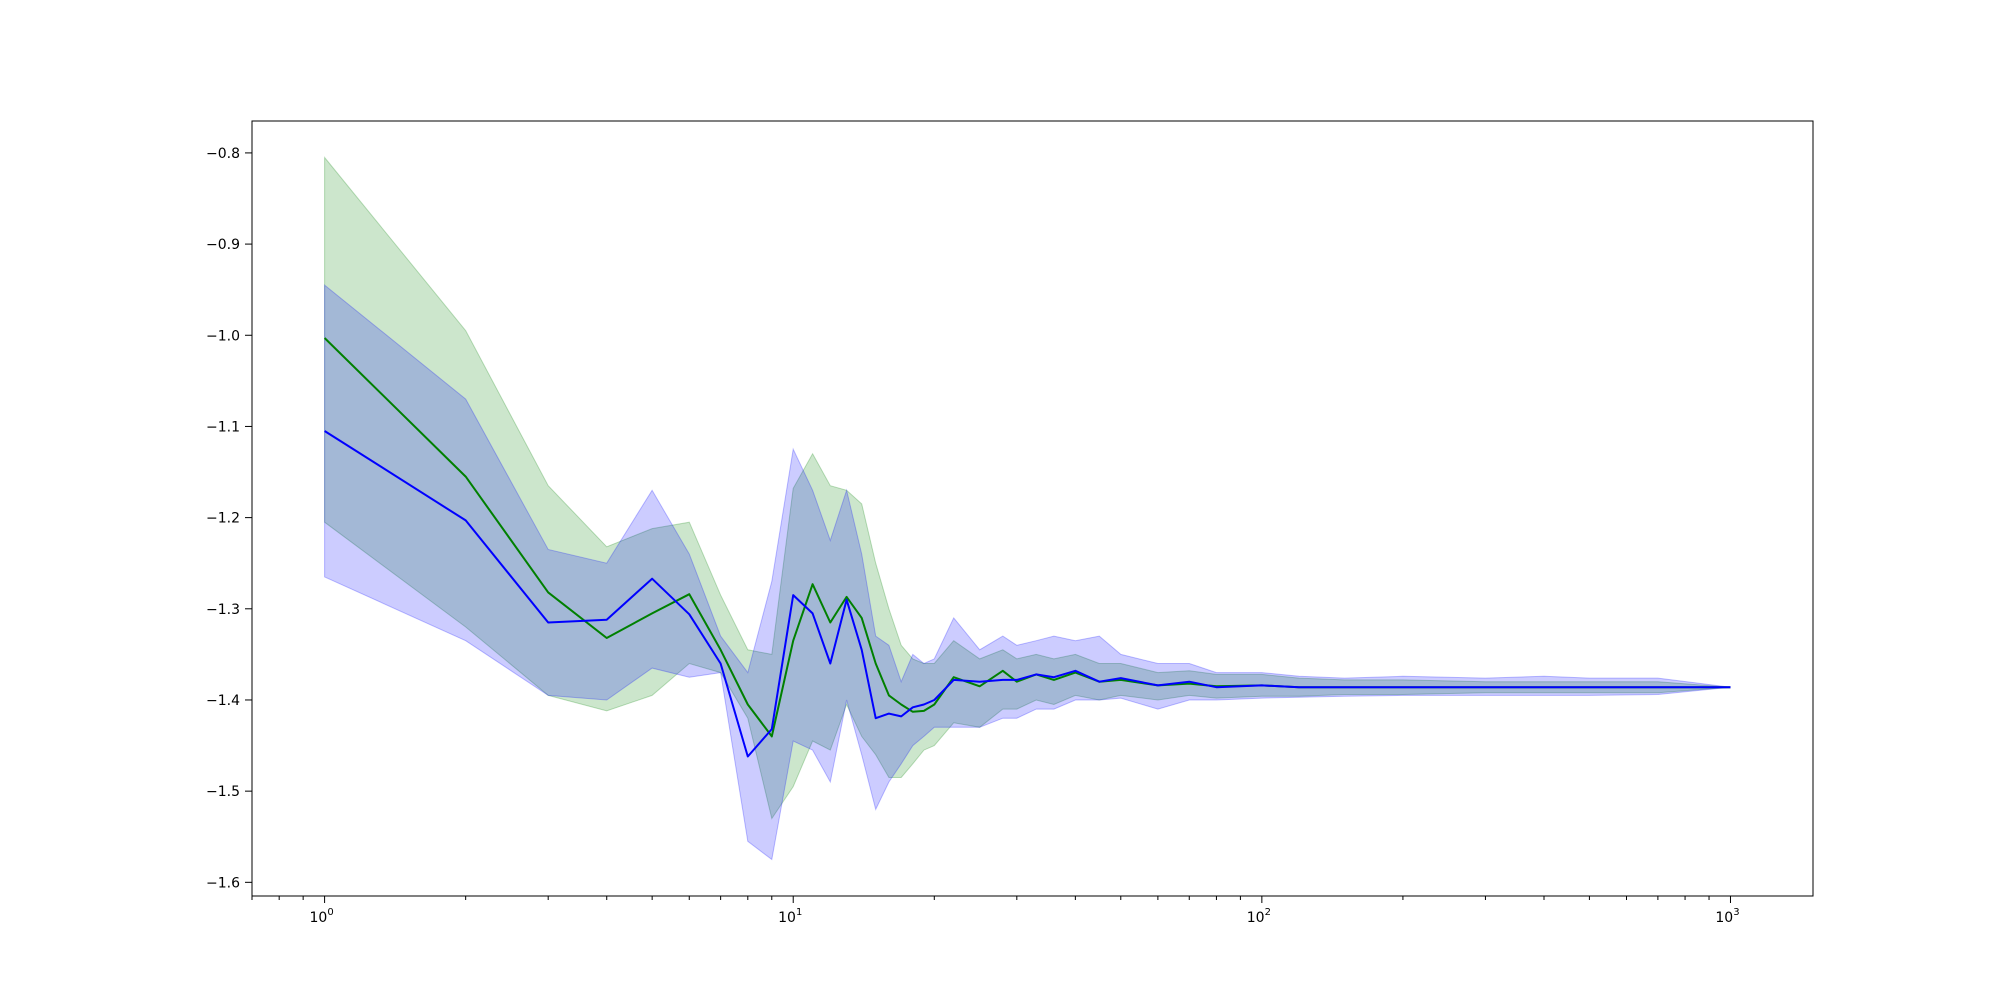 The height and width of the screenshot is (1000, 2000). I want to click on y-tick-label: −0.8, so click(223, 154).